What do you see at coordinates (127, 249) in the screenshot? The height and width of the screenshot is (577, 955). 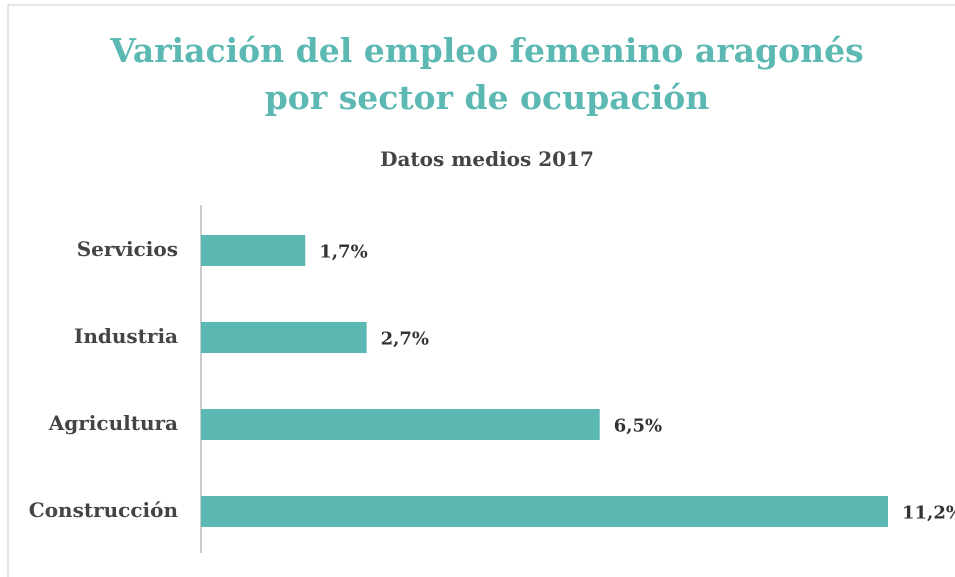 I see `category-label: Servicios` at bounding box center [127, 249].